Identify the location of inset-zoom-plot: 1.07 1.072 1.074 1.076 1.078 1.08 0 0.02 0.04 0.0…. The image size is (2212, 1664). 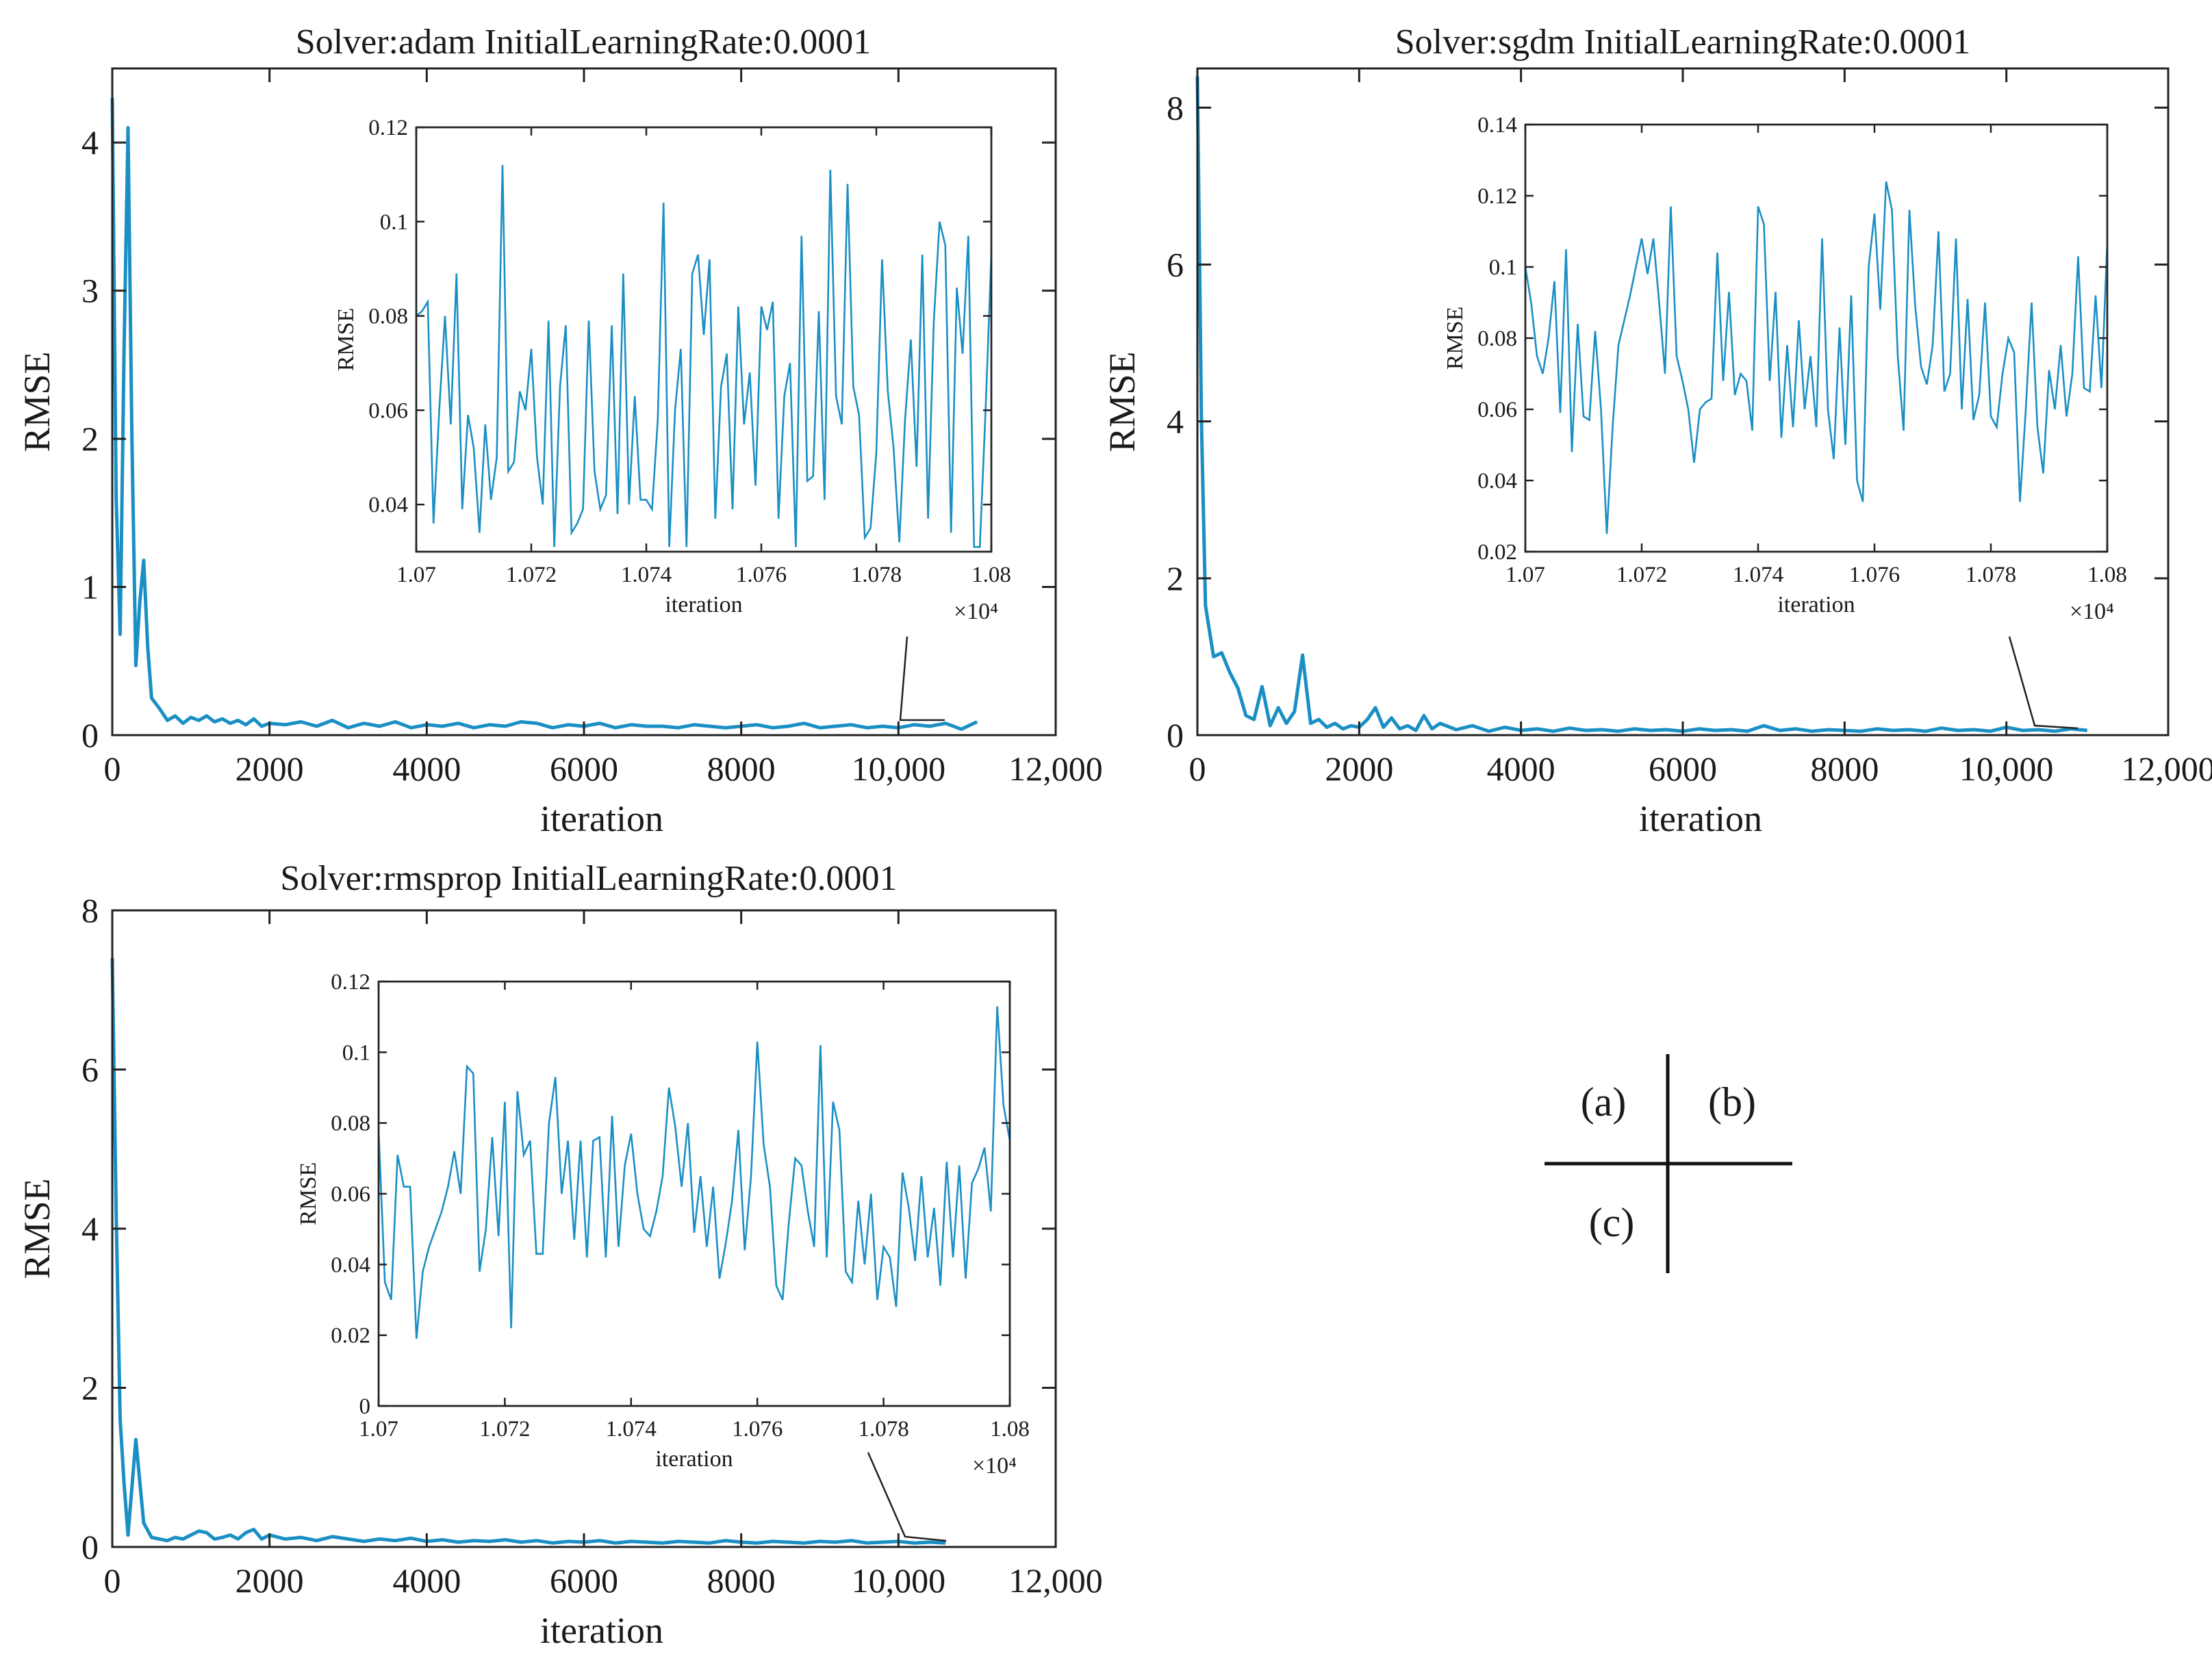
(663, 1224).